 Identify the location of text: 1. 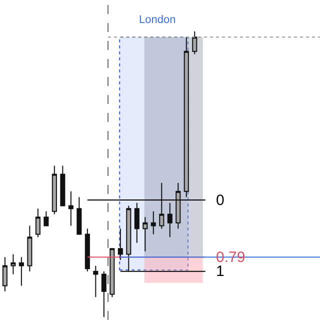
(220, 271).